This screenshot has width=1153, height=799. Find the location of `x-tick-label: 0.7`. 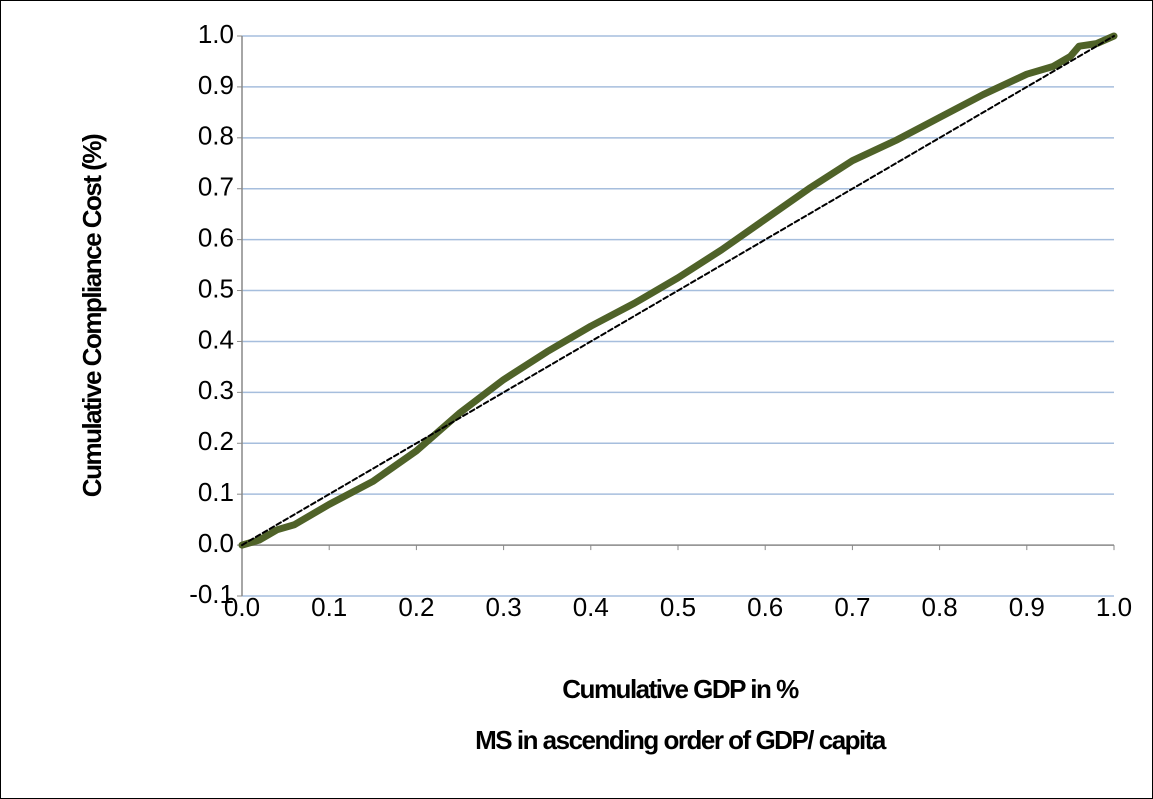

x-tick-label: 0.7 is located at coordinates (852, 607).